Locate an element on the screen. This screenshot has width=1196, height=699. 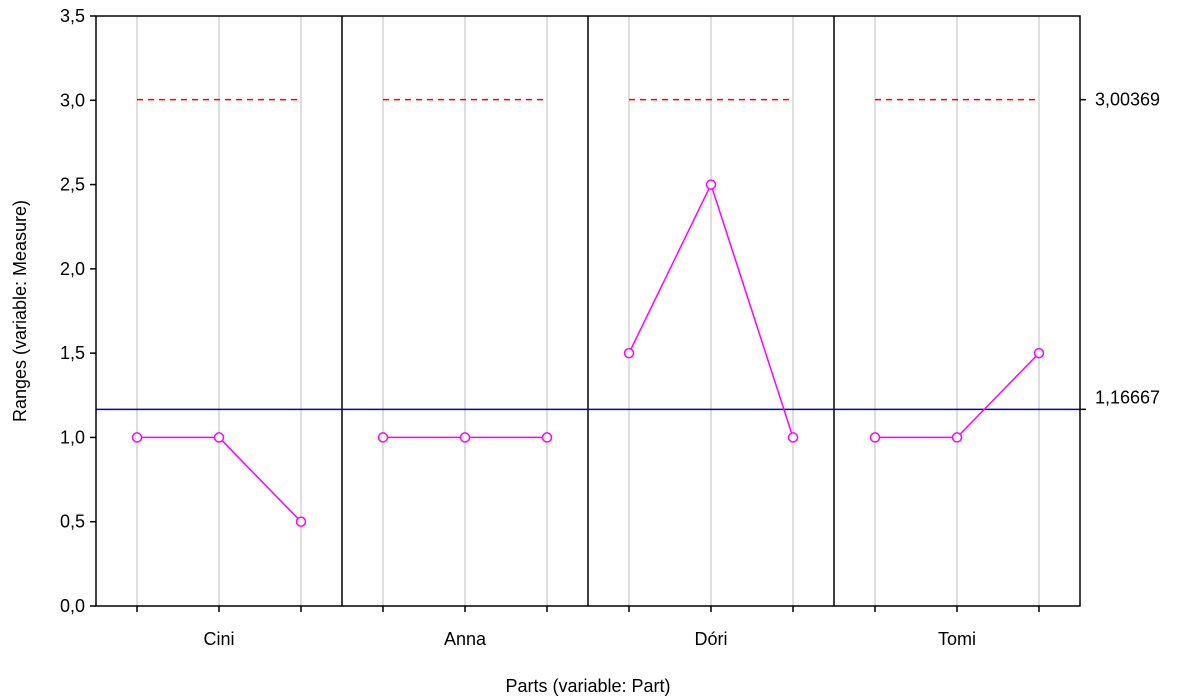
x-tick-label: Dóri is located at coordinates (710, 639).